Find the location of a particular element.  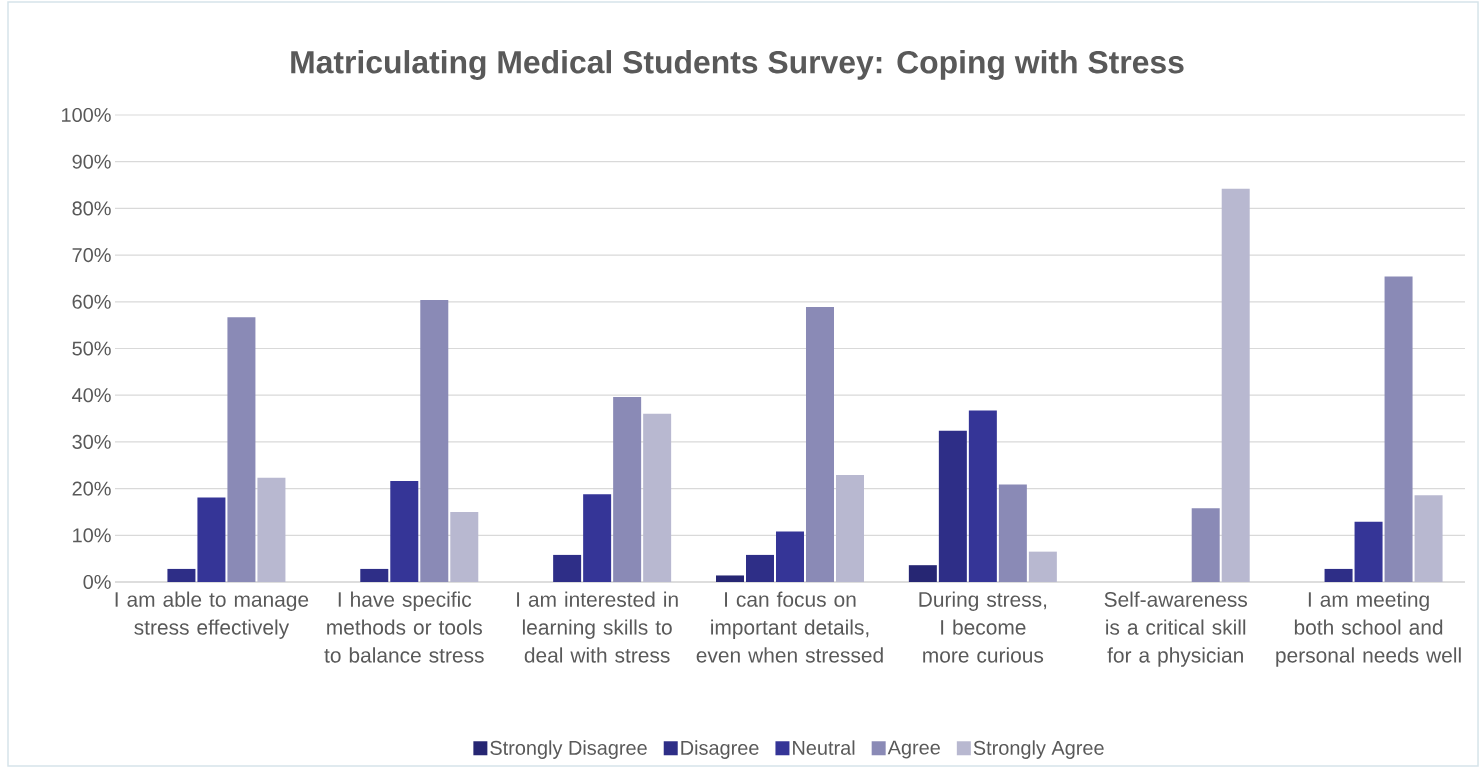

chart-title: Matriculating Medical Students Survey: Coping with Stress is located at coordinates (737, 65).